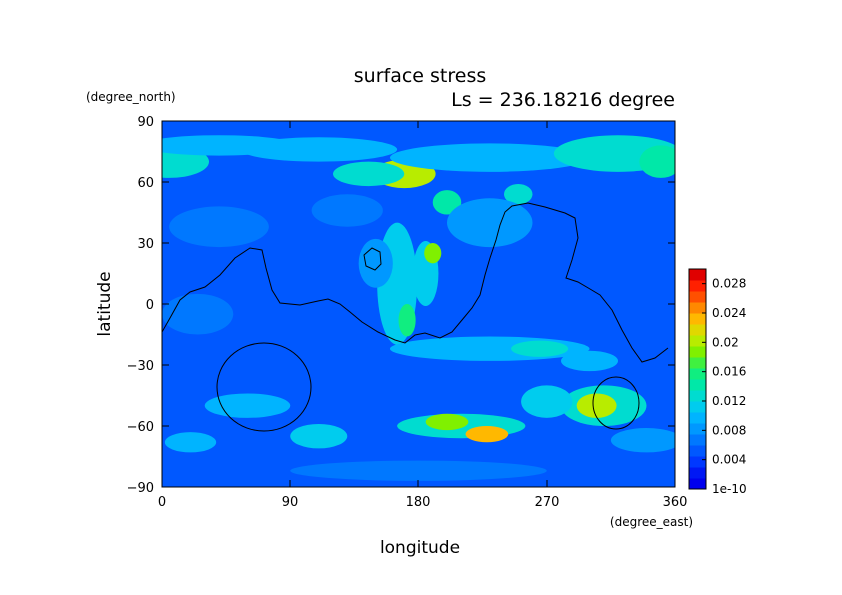  Describe the element at coordinates (145, 183) in the screenshot. I see `y-tick-label: 60` at that location.